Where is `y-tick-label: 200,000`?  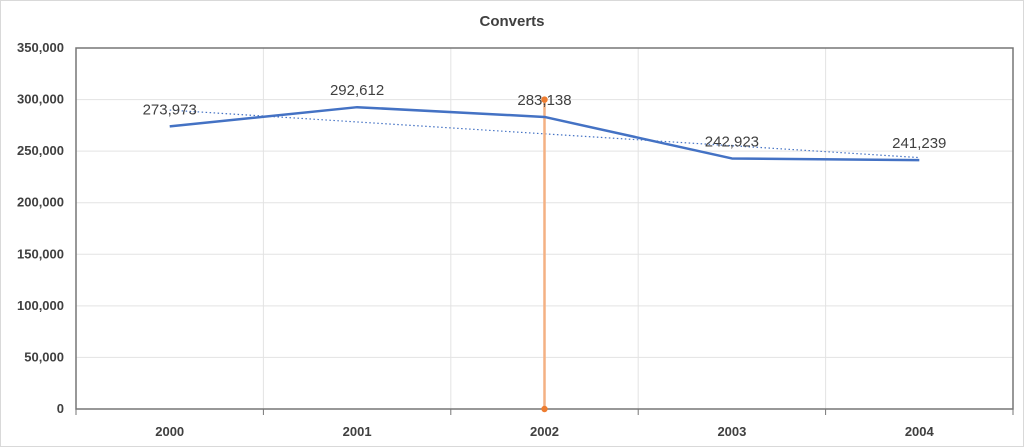 y-tick-label: 200,000 is located at coordinates (40, 202).